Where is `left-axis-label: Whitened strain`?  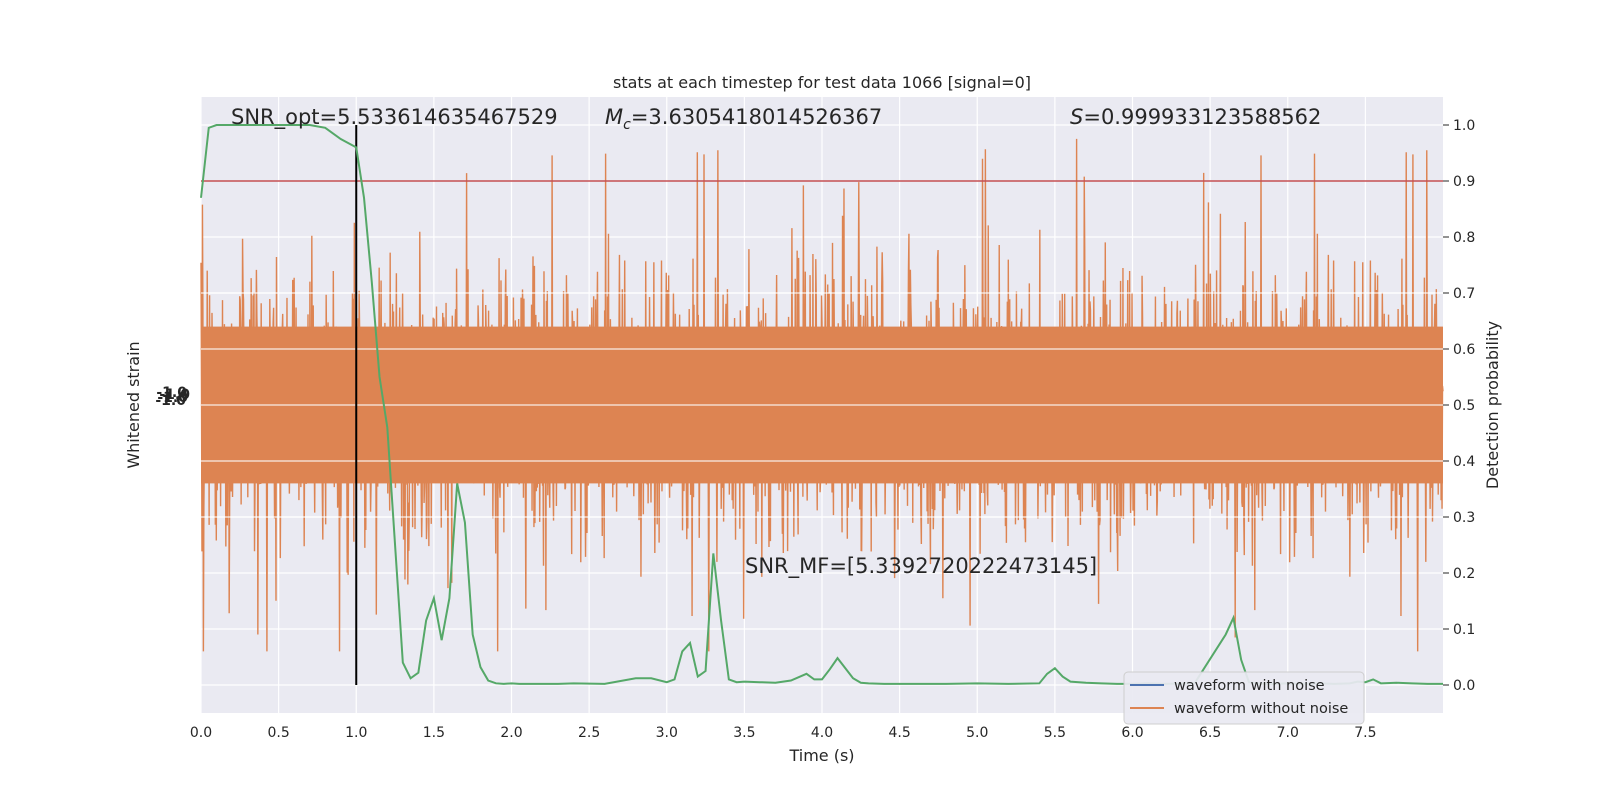
left-axis-label: Whitened strain is located at coordinates (133, 404).